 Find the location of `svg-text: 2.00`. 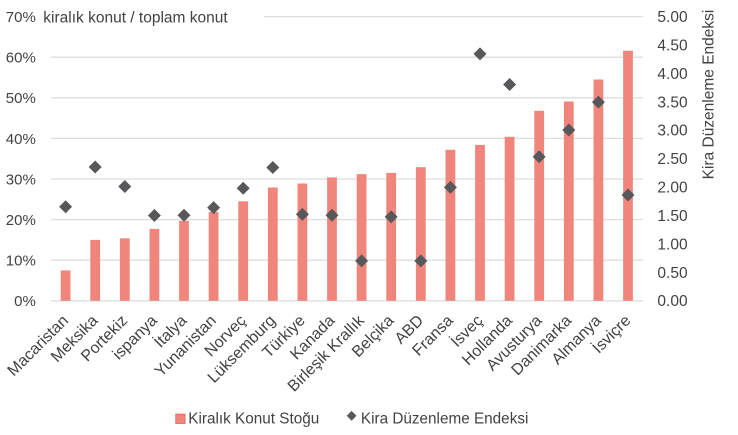

svg-text: 2.00 is located at coordinates (672, 188).